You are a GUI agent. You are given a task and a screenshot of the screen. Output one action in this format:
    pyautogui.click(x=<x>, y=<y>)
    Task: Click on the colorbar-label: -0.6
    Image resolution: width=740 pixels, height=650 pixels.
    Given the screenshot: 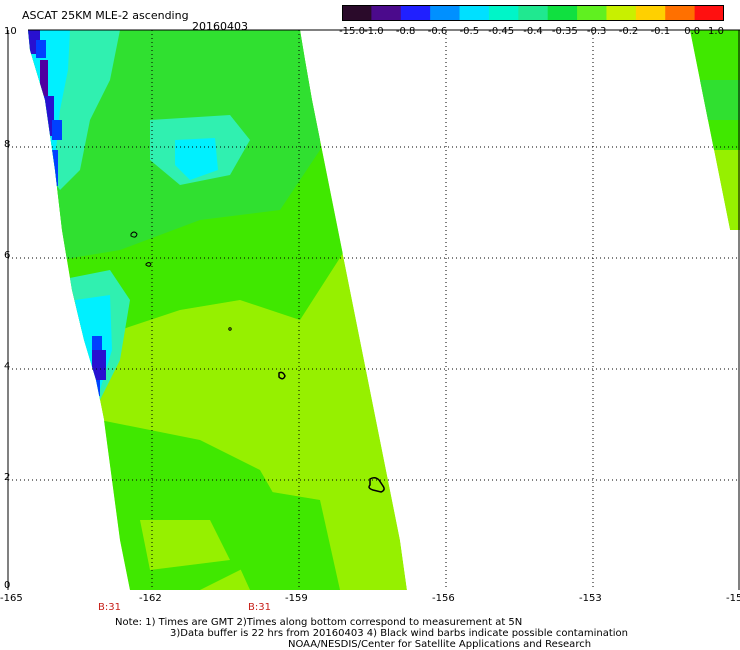 What is the action you would take?
    pyautogui.click(x=437, y=31)
    